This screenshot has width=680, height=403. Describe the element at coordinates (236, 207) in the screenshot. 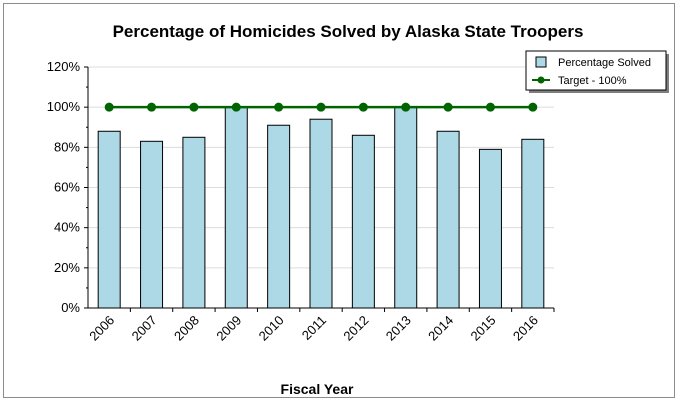

I see `bar-2009` at that location.